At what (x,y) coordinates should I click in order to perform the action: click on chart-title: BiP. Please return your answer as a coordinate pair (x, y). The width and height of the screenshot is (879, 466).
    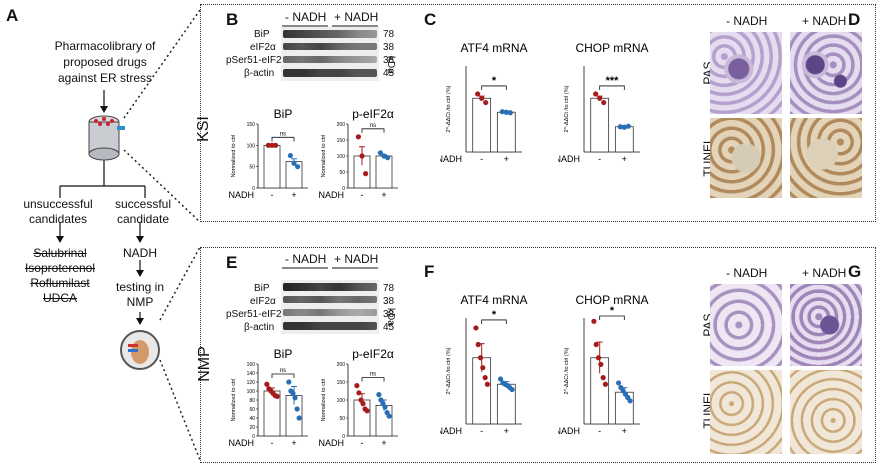
    Looking at the image, I should click on (283, 354).